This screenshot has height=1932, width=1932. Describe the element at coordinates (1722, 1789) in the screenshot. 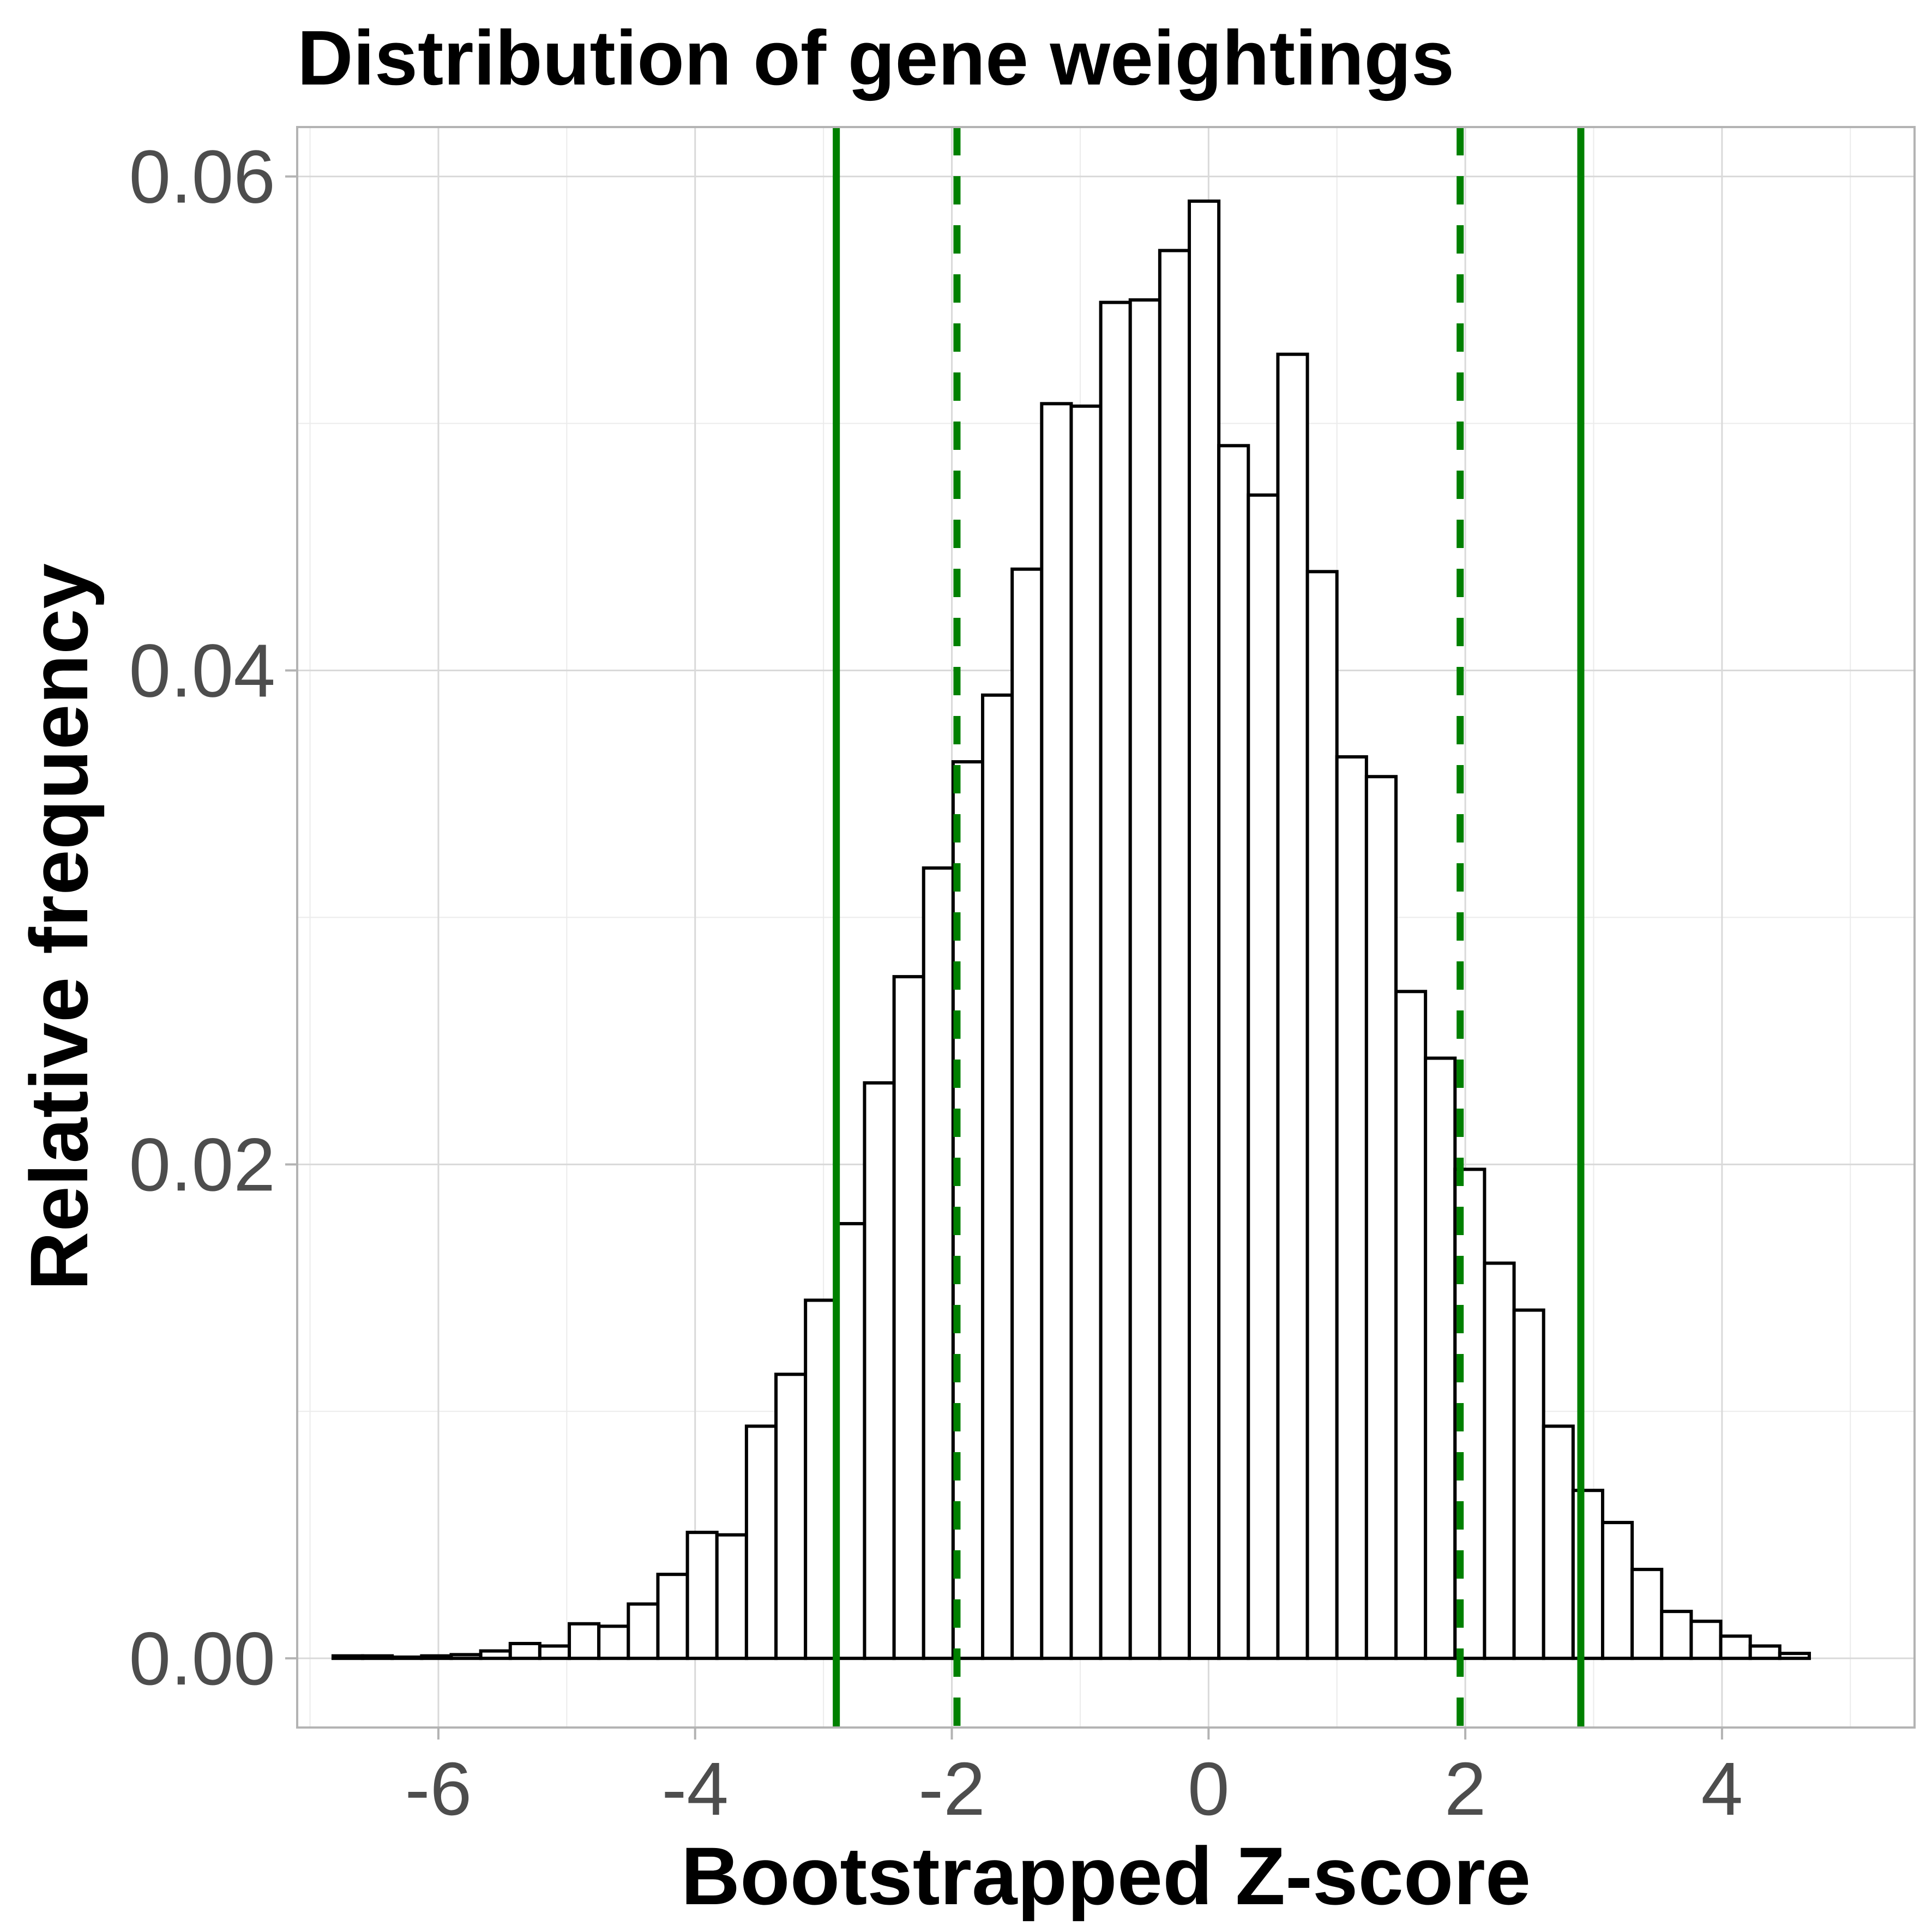

I see `x-tick-label: 4` at that location.